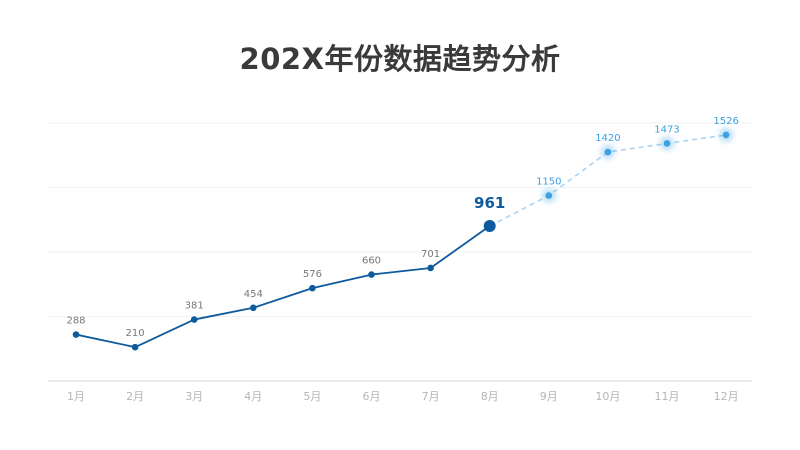 This screenshot has height=450, width=800. What do you see at coordinates (549, 396) in the screenshot?
I see `x-tick-label: 9月` at bounding box center [549, 396].